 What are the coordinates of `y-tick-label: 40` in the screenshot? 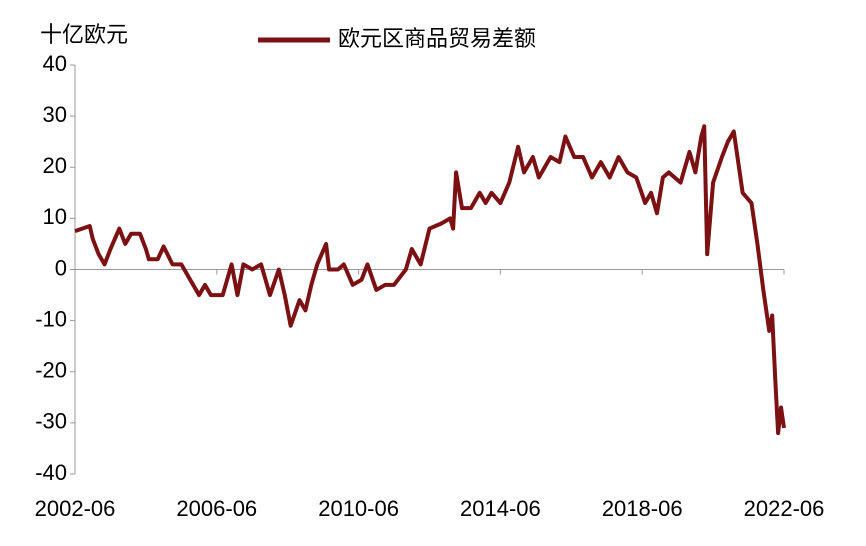 It's located at (55, 63).